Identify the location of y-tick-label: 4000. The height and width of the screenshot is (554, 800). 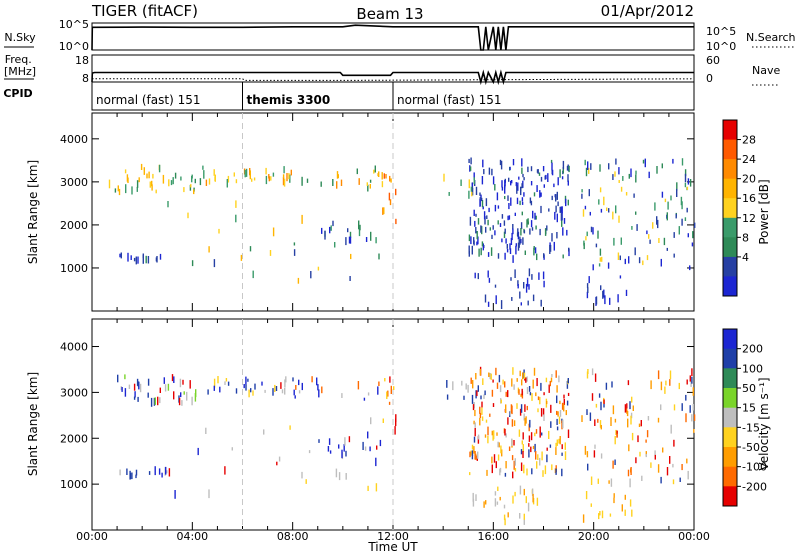
(74, 347).